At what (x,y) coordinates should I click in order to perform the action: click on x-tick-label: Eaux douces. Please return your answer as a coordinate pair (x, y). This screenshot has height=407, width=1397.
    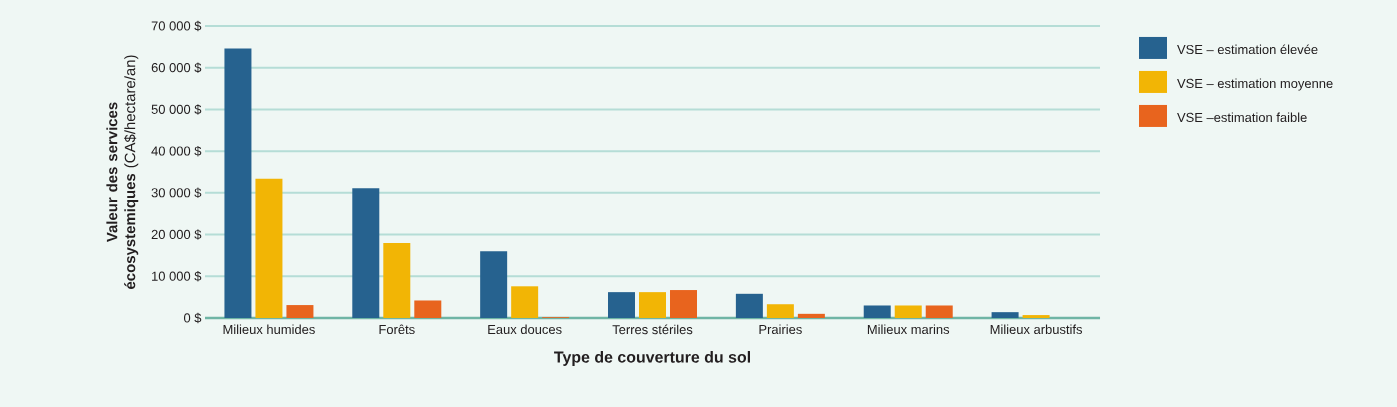
    Looking at the image, I should click on (525, 329).